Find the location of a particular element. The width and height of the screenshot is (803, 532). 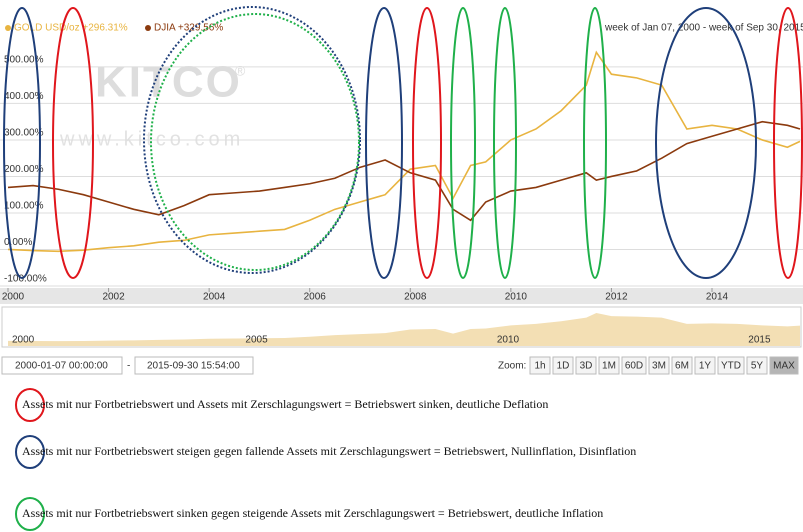

x-axis-band is located at coordinates (401, 296).